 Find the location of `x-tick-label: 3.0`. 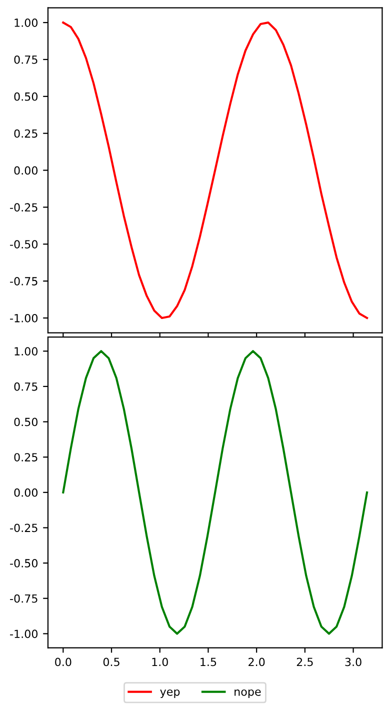

x-tick-label: 3.0 is located at coordinates (353, 662).